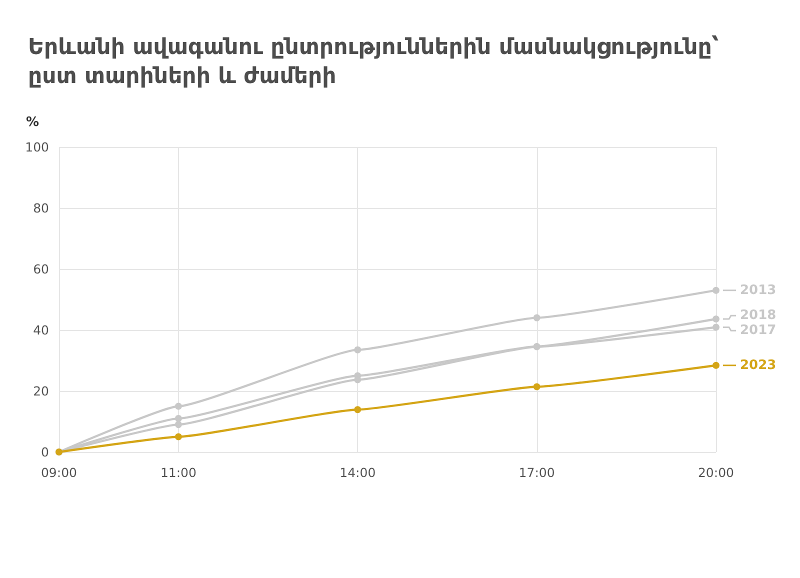 The height and width of the screenshot is (578, 800). I want to click on y-tick-label: 40, so click(41, 330).